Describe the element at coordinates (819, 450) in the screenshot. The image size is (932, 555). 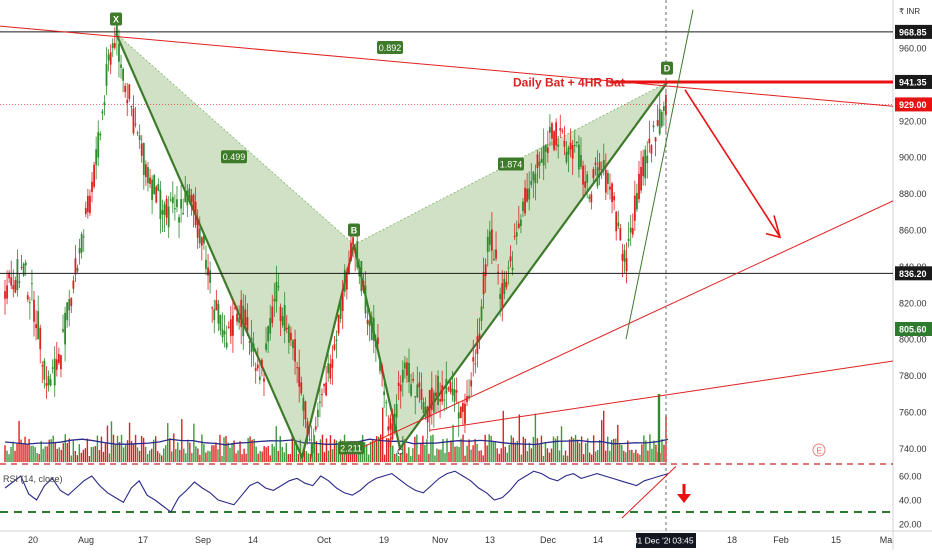
I see `earnings-marker-circle` at that location.